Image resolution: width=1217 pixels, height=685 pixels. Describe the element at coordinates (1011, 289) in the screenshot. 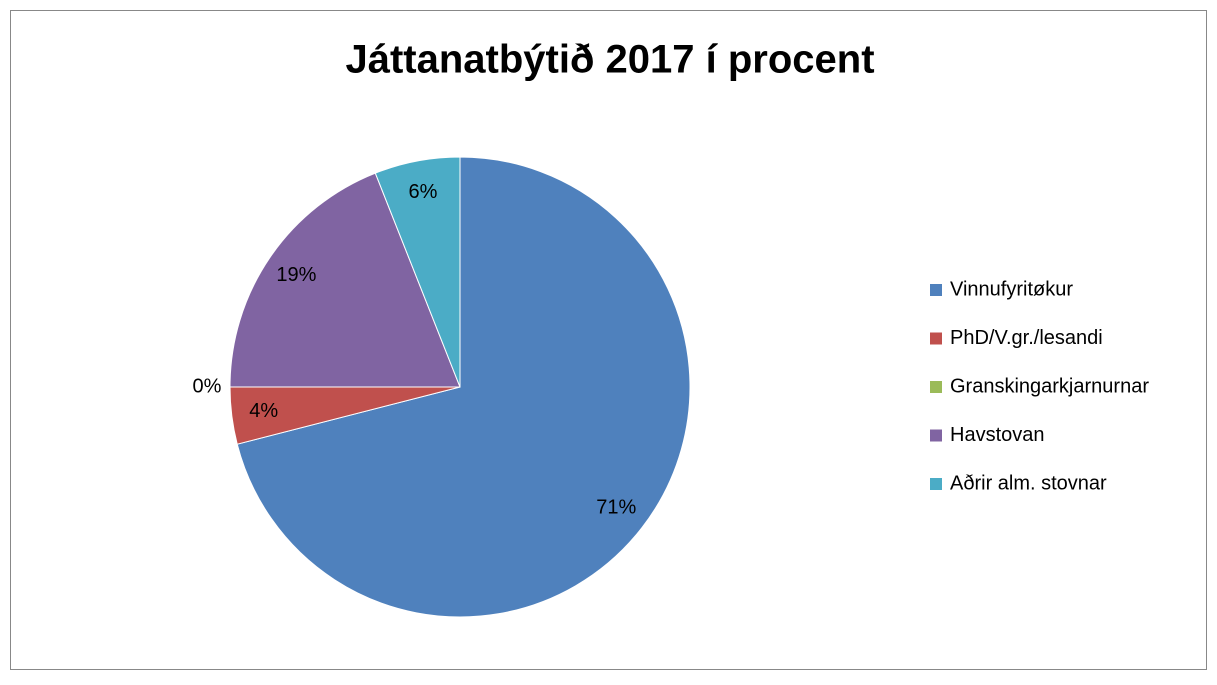

I see `legend-label: Vinnufyritøkur` at that location.